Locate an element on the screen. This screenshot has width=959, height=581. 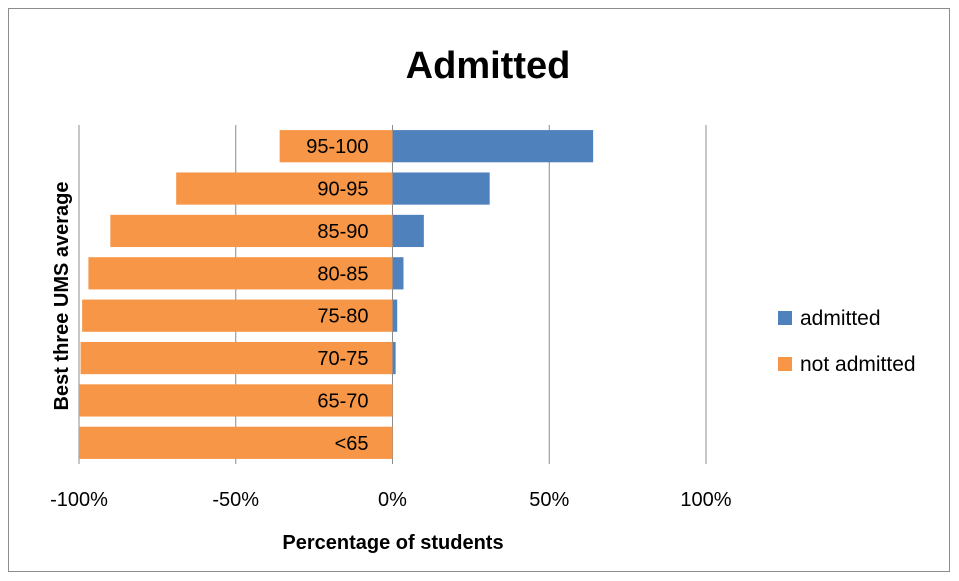
x-tick-label: 50% is located at coordinates (549, 500).